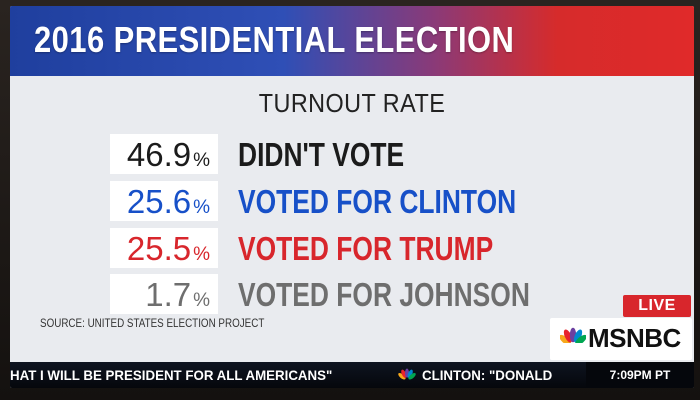 The width and height of the screenshot is (700, 400). I want to click on row-label: VOTED FOR CLINTON, so click(377, 201).